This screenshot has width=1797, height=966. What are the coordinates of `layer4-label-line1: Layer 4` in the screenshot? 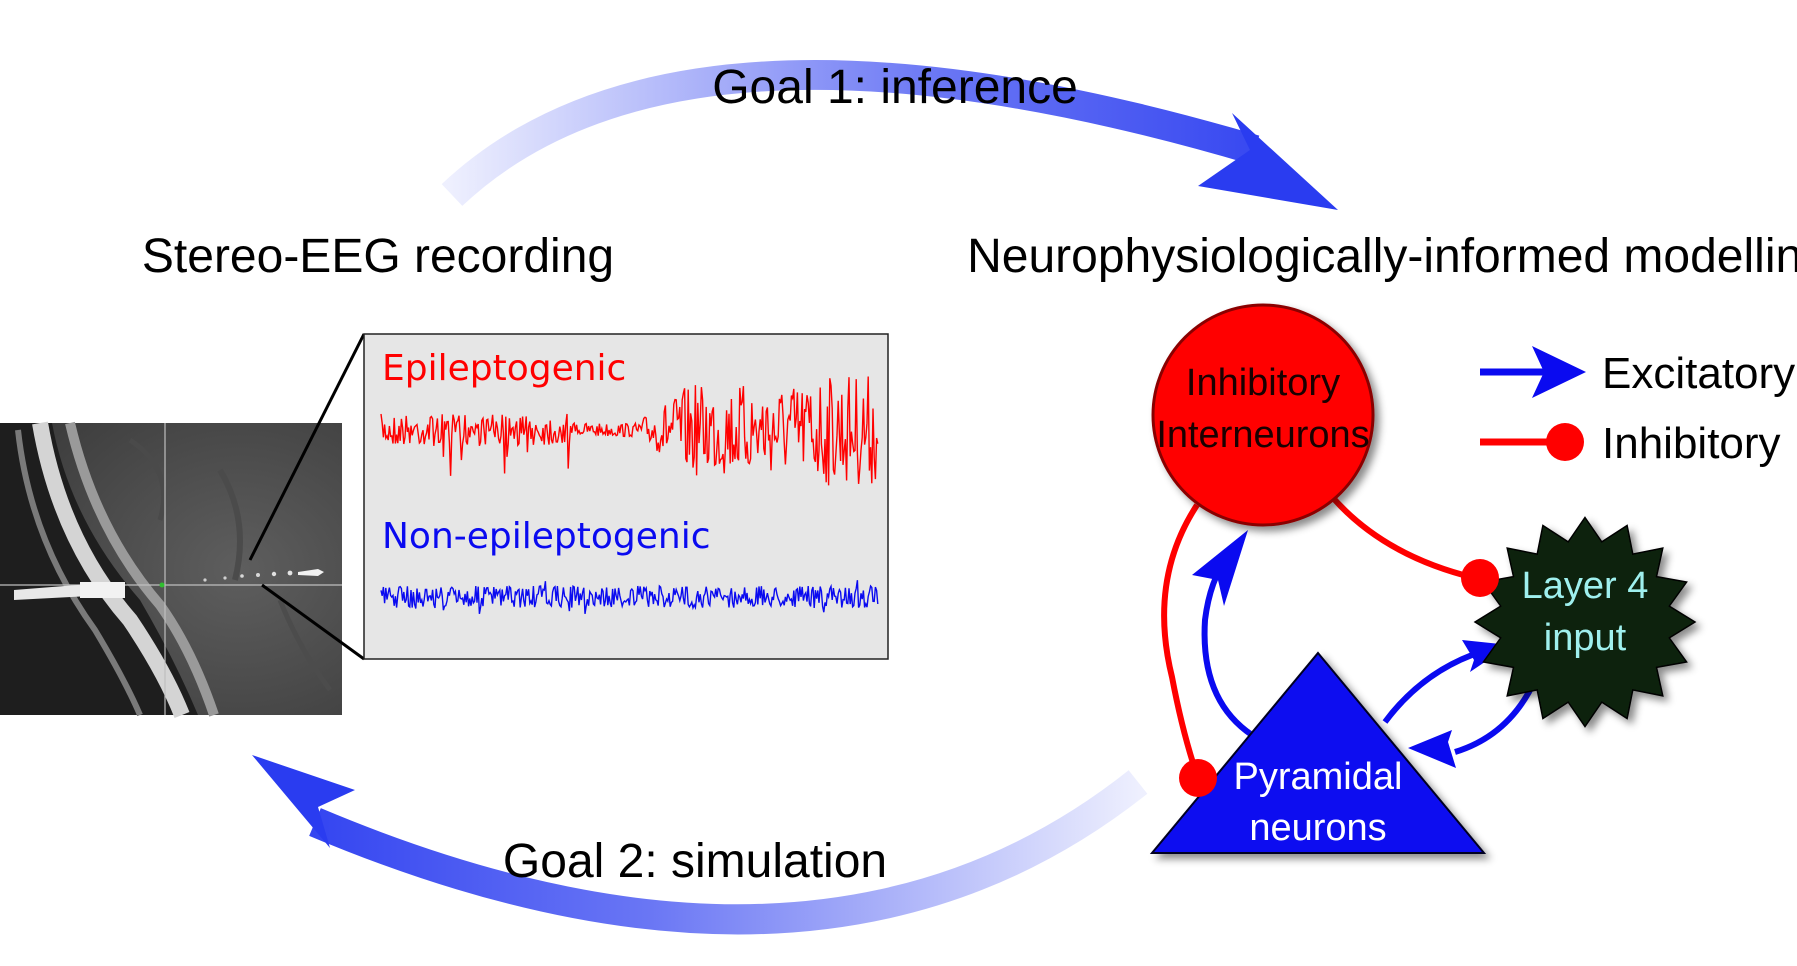 It's located at (1585, 586).